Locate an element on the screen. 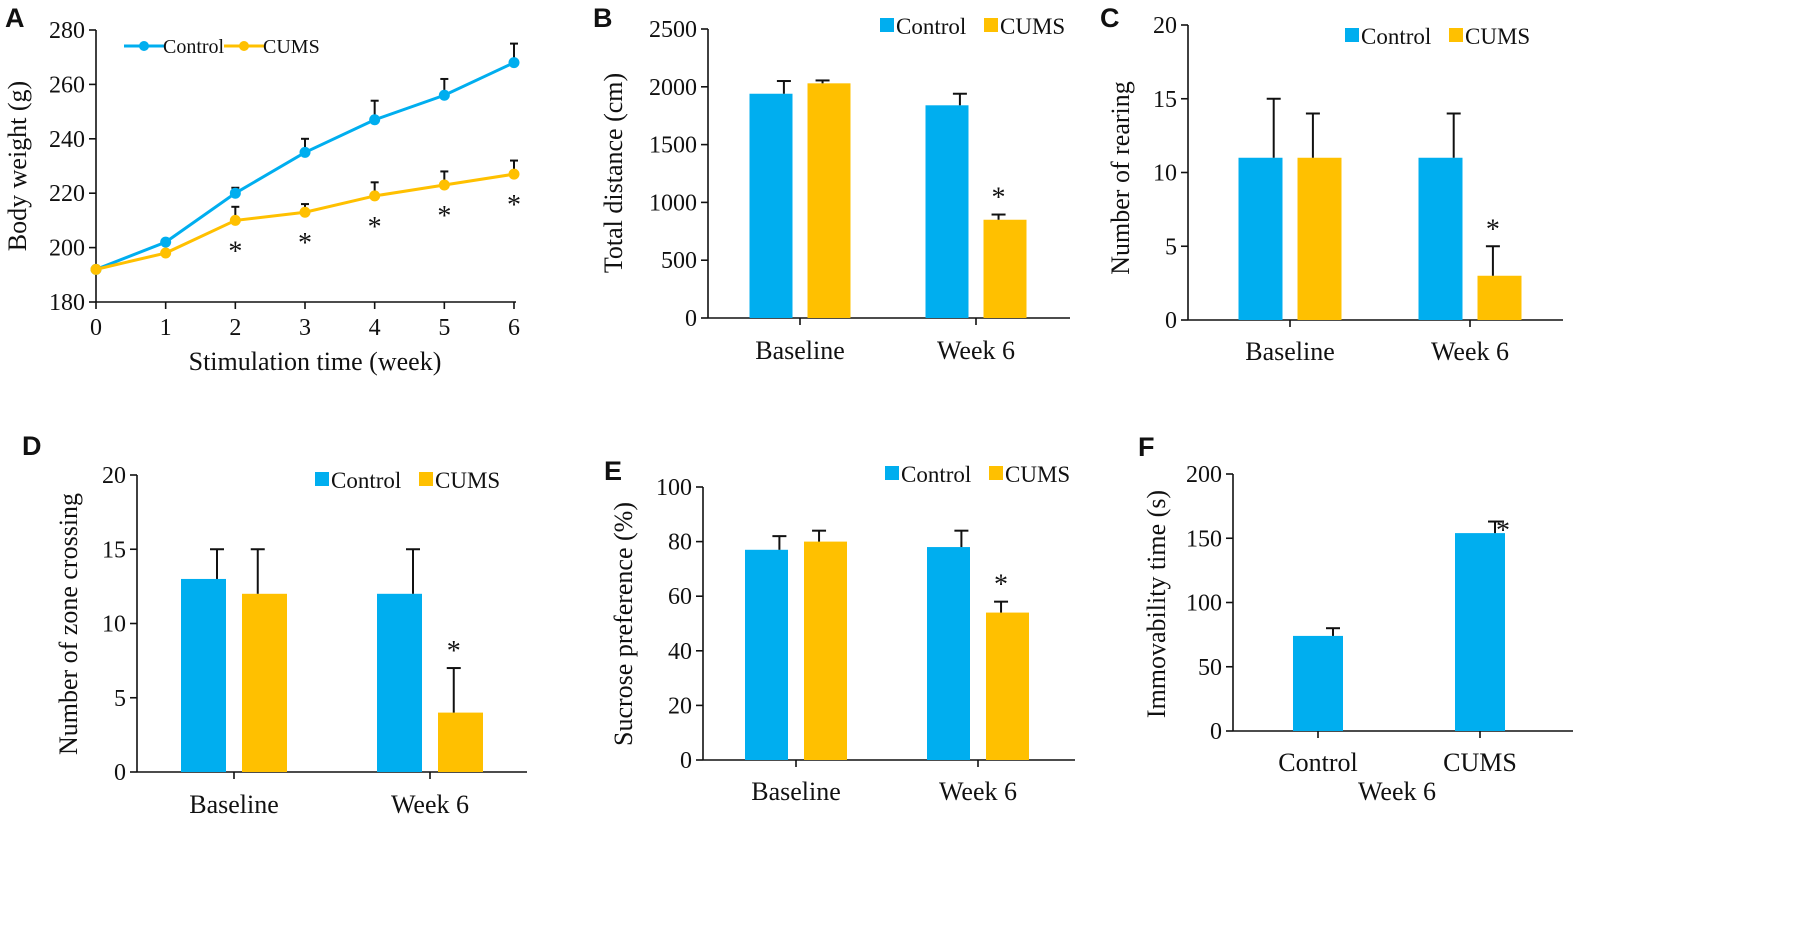 This screenshot has width=1809, height=933. y-tick-label: 1500 is located at coordinates (673, 146).